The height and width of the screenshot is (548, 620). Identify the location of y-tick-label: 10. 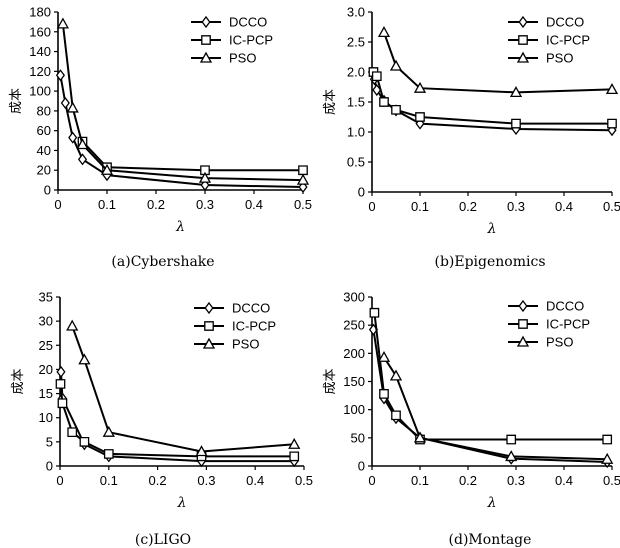
(46, 417).